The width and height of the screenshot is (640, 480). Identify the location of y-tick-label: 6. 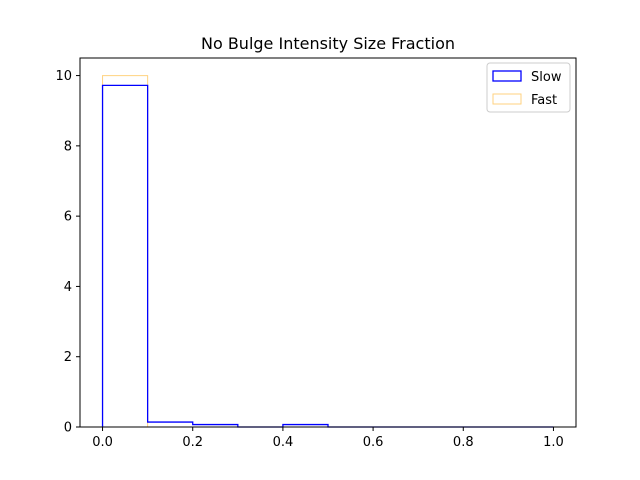
(68, 217).